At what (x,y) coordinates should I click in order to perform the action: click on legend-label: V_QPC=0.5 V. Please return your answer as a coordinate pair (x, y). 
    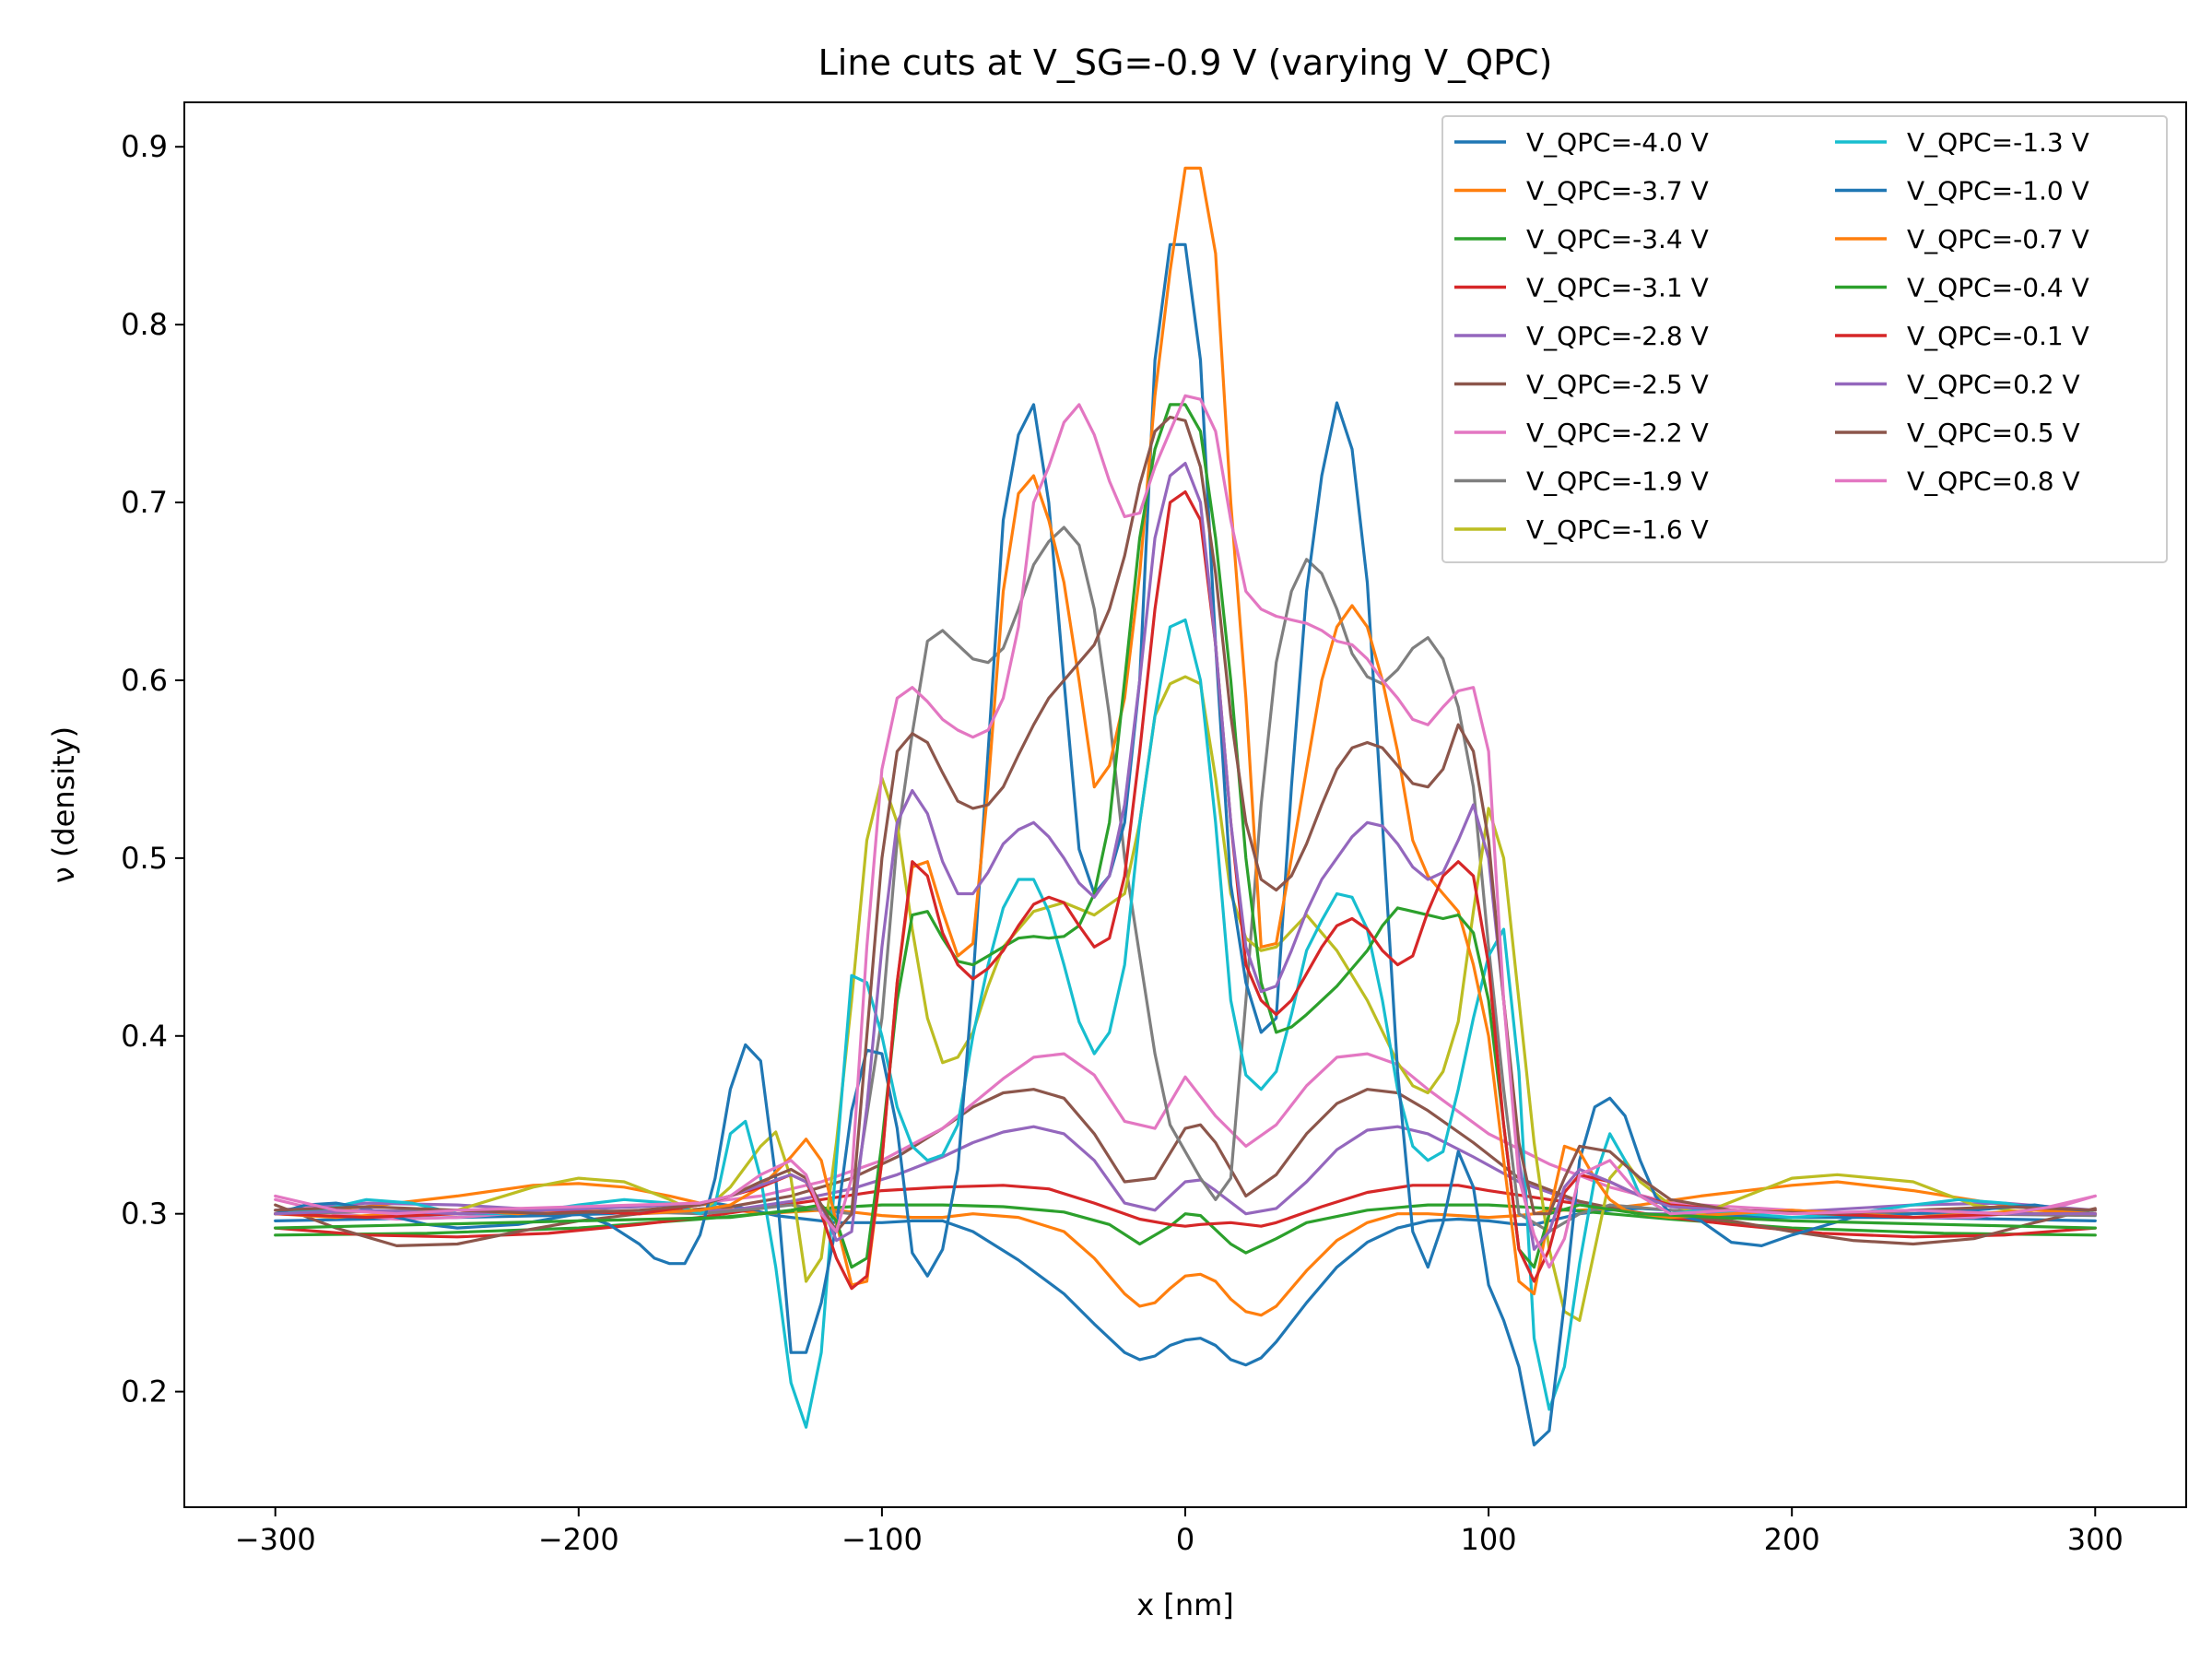
    Looking at the image, I should click on (1993, 433).